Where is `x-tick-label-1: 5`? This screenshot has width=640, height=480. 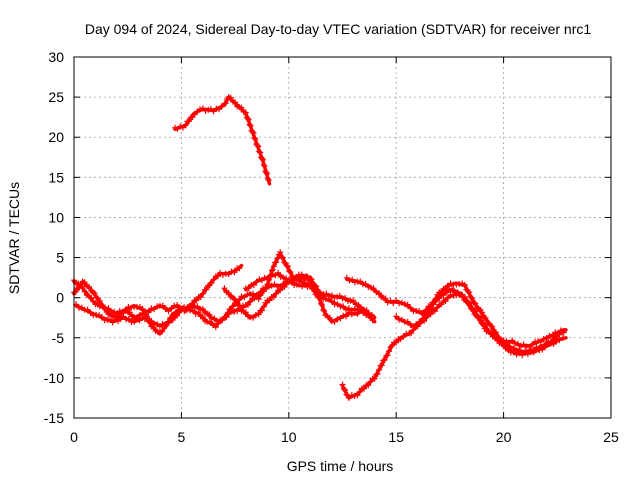 x-tick-label-1: 5 is located at coordinates (182, 437).